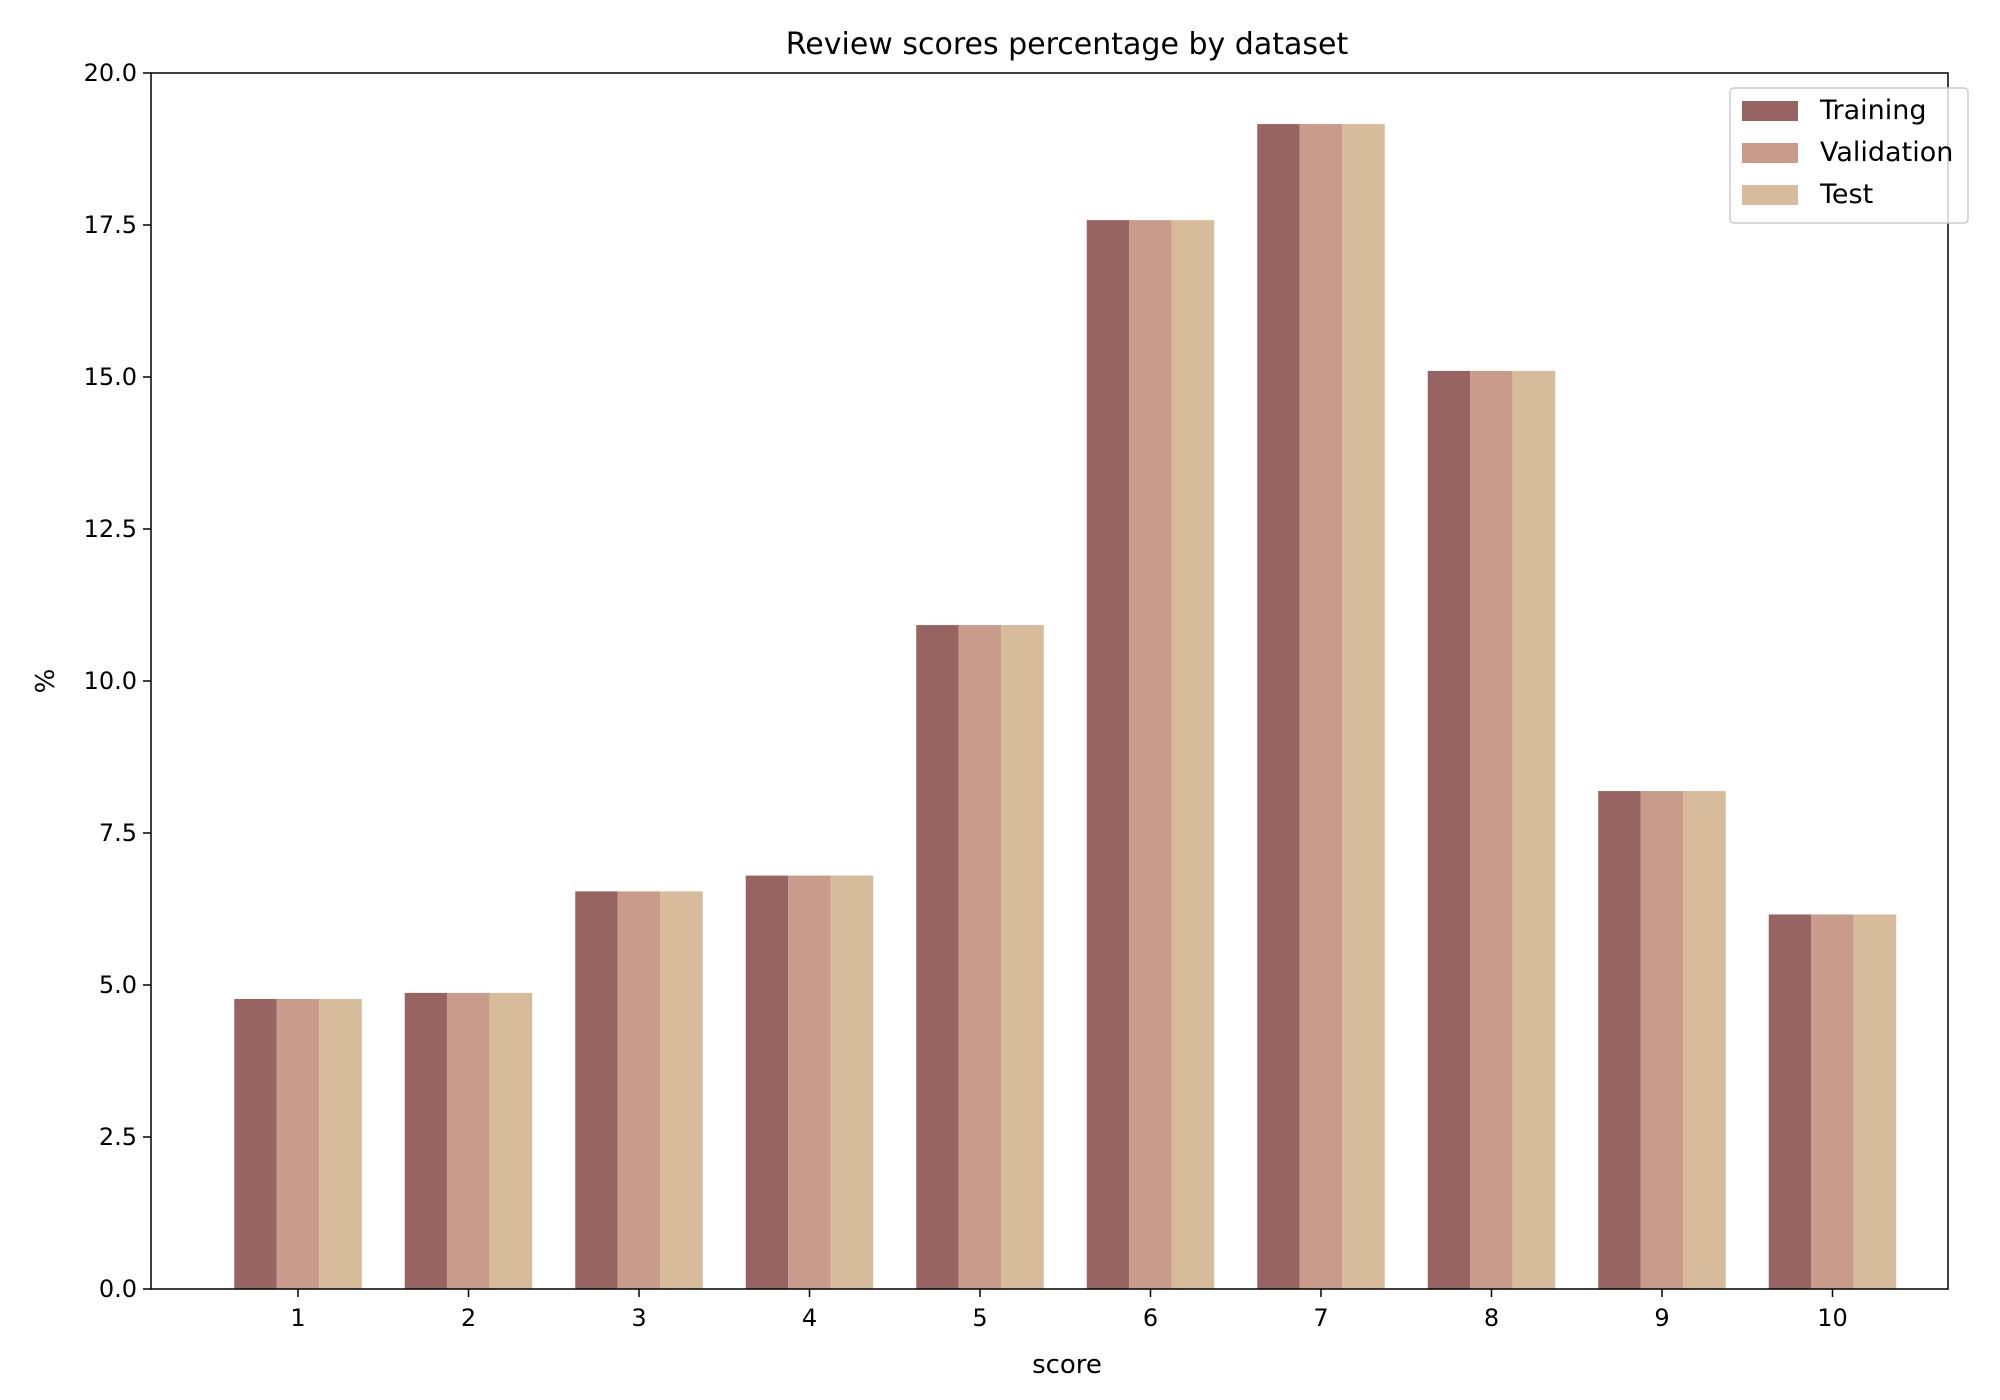 This screenshot has height=1400, width=2000. I want to click on legend-swatch-training, so click(1770, 111).